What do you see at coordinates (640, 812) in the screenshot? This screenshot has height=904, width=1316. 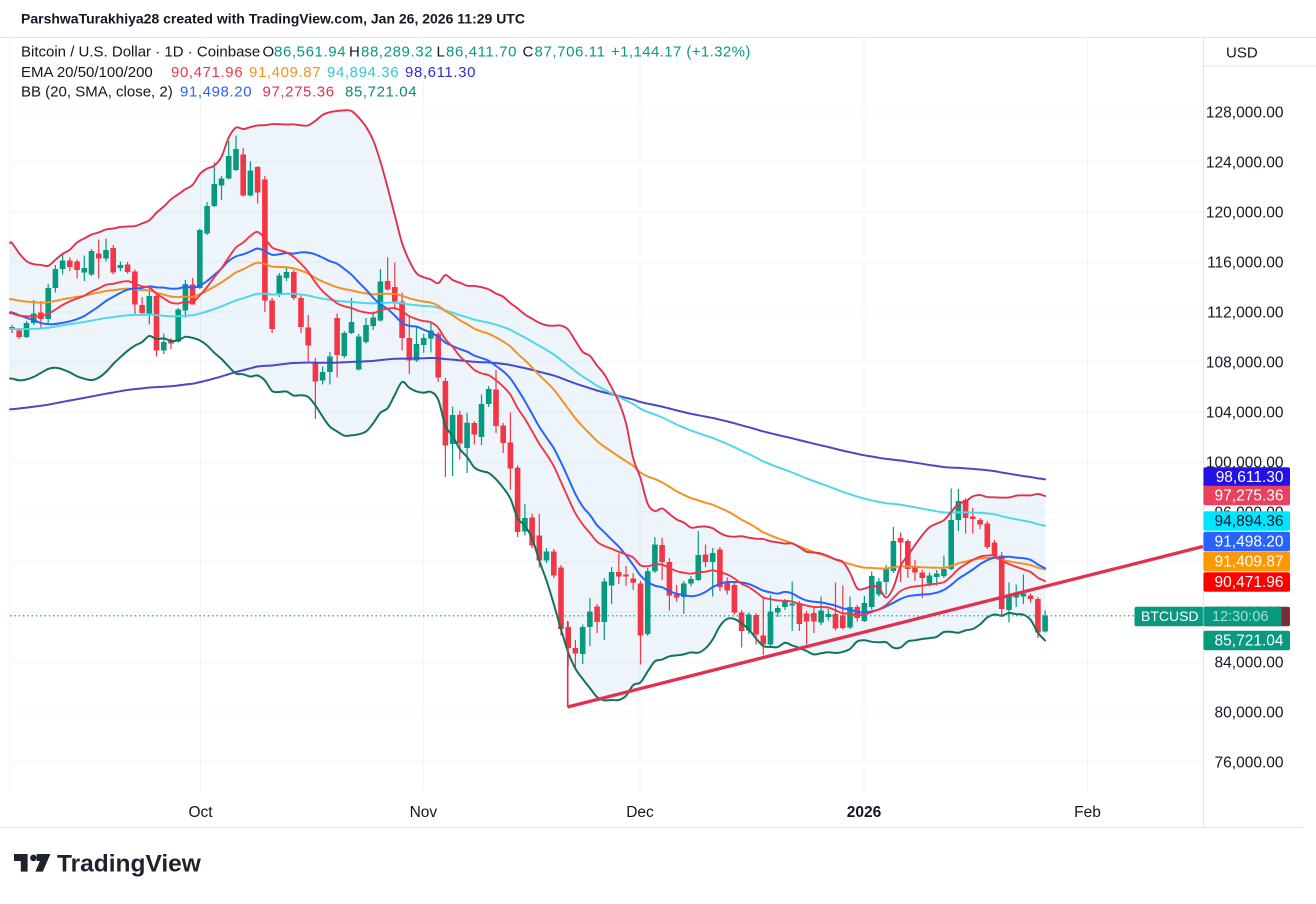 I see `svg-text: Dec` at bounding box center [640, 812].